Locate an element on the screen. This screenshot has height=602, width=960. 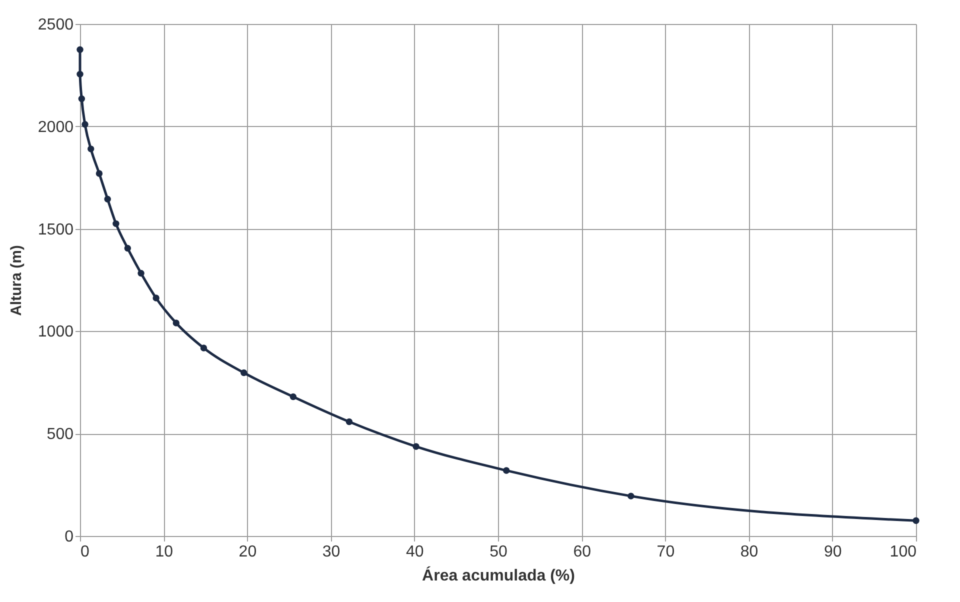
y-tick-label: 0 is located at coordinates (69, 537).